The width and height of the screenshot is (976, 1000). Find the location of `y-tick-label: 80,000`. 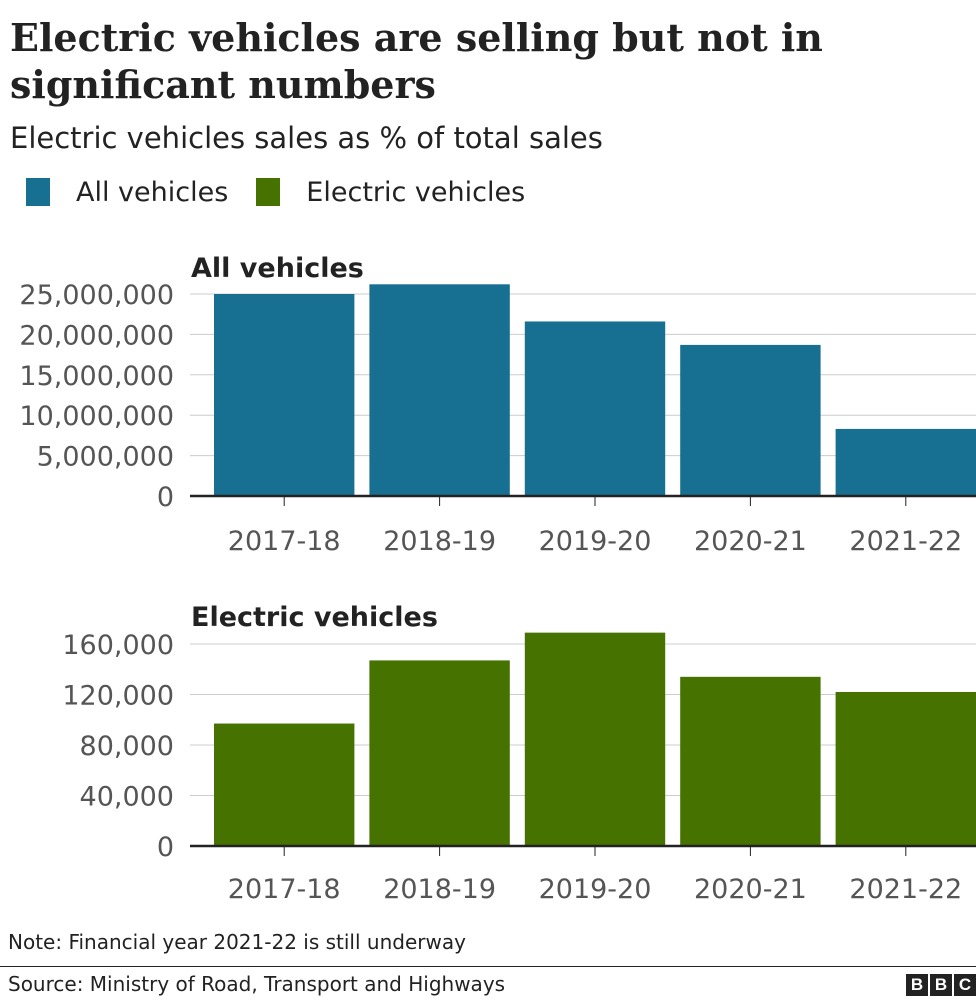

y-tick-label: 80,000 is located at coordinates (127, 746).